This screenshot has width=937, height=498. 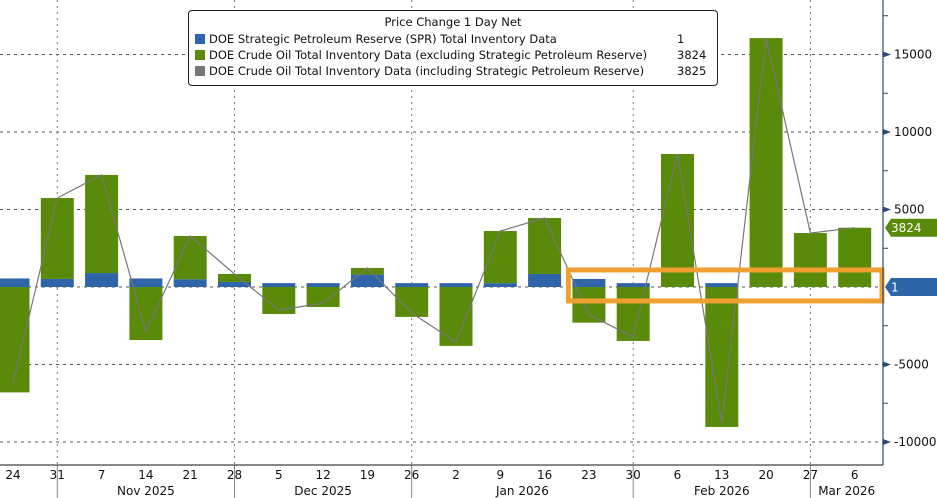 I want to click on legend-swatch-crude-excl, so click(x=200, y=55).